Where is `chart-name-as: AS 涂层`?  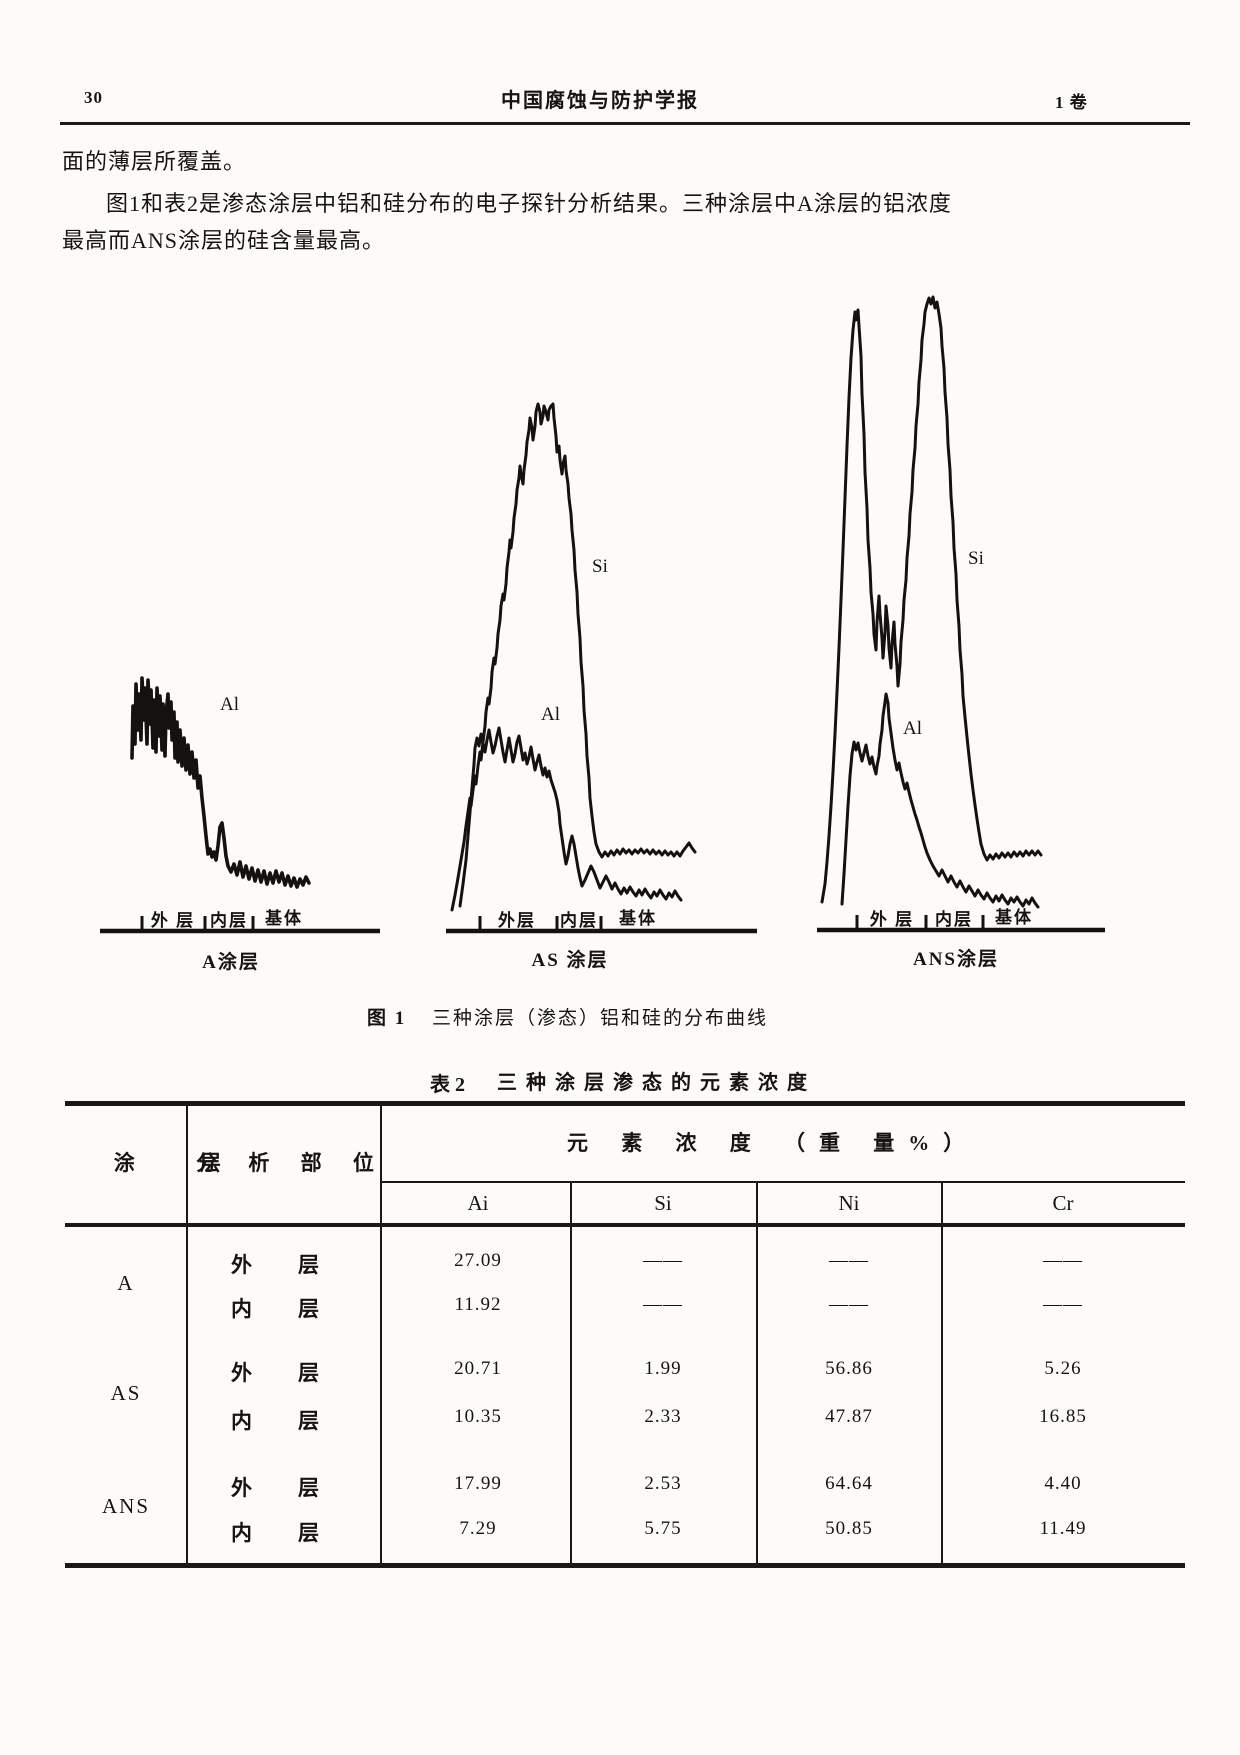
chart-name-as: AS 涂层 is located at coordinates (570, 960).